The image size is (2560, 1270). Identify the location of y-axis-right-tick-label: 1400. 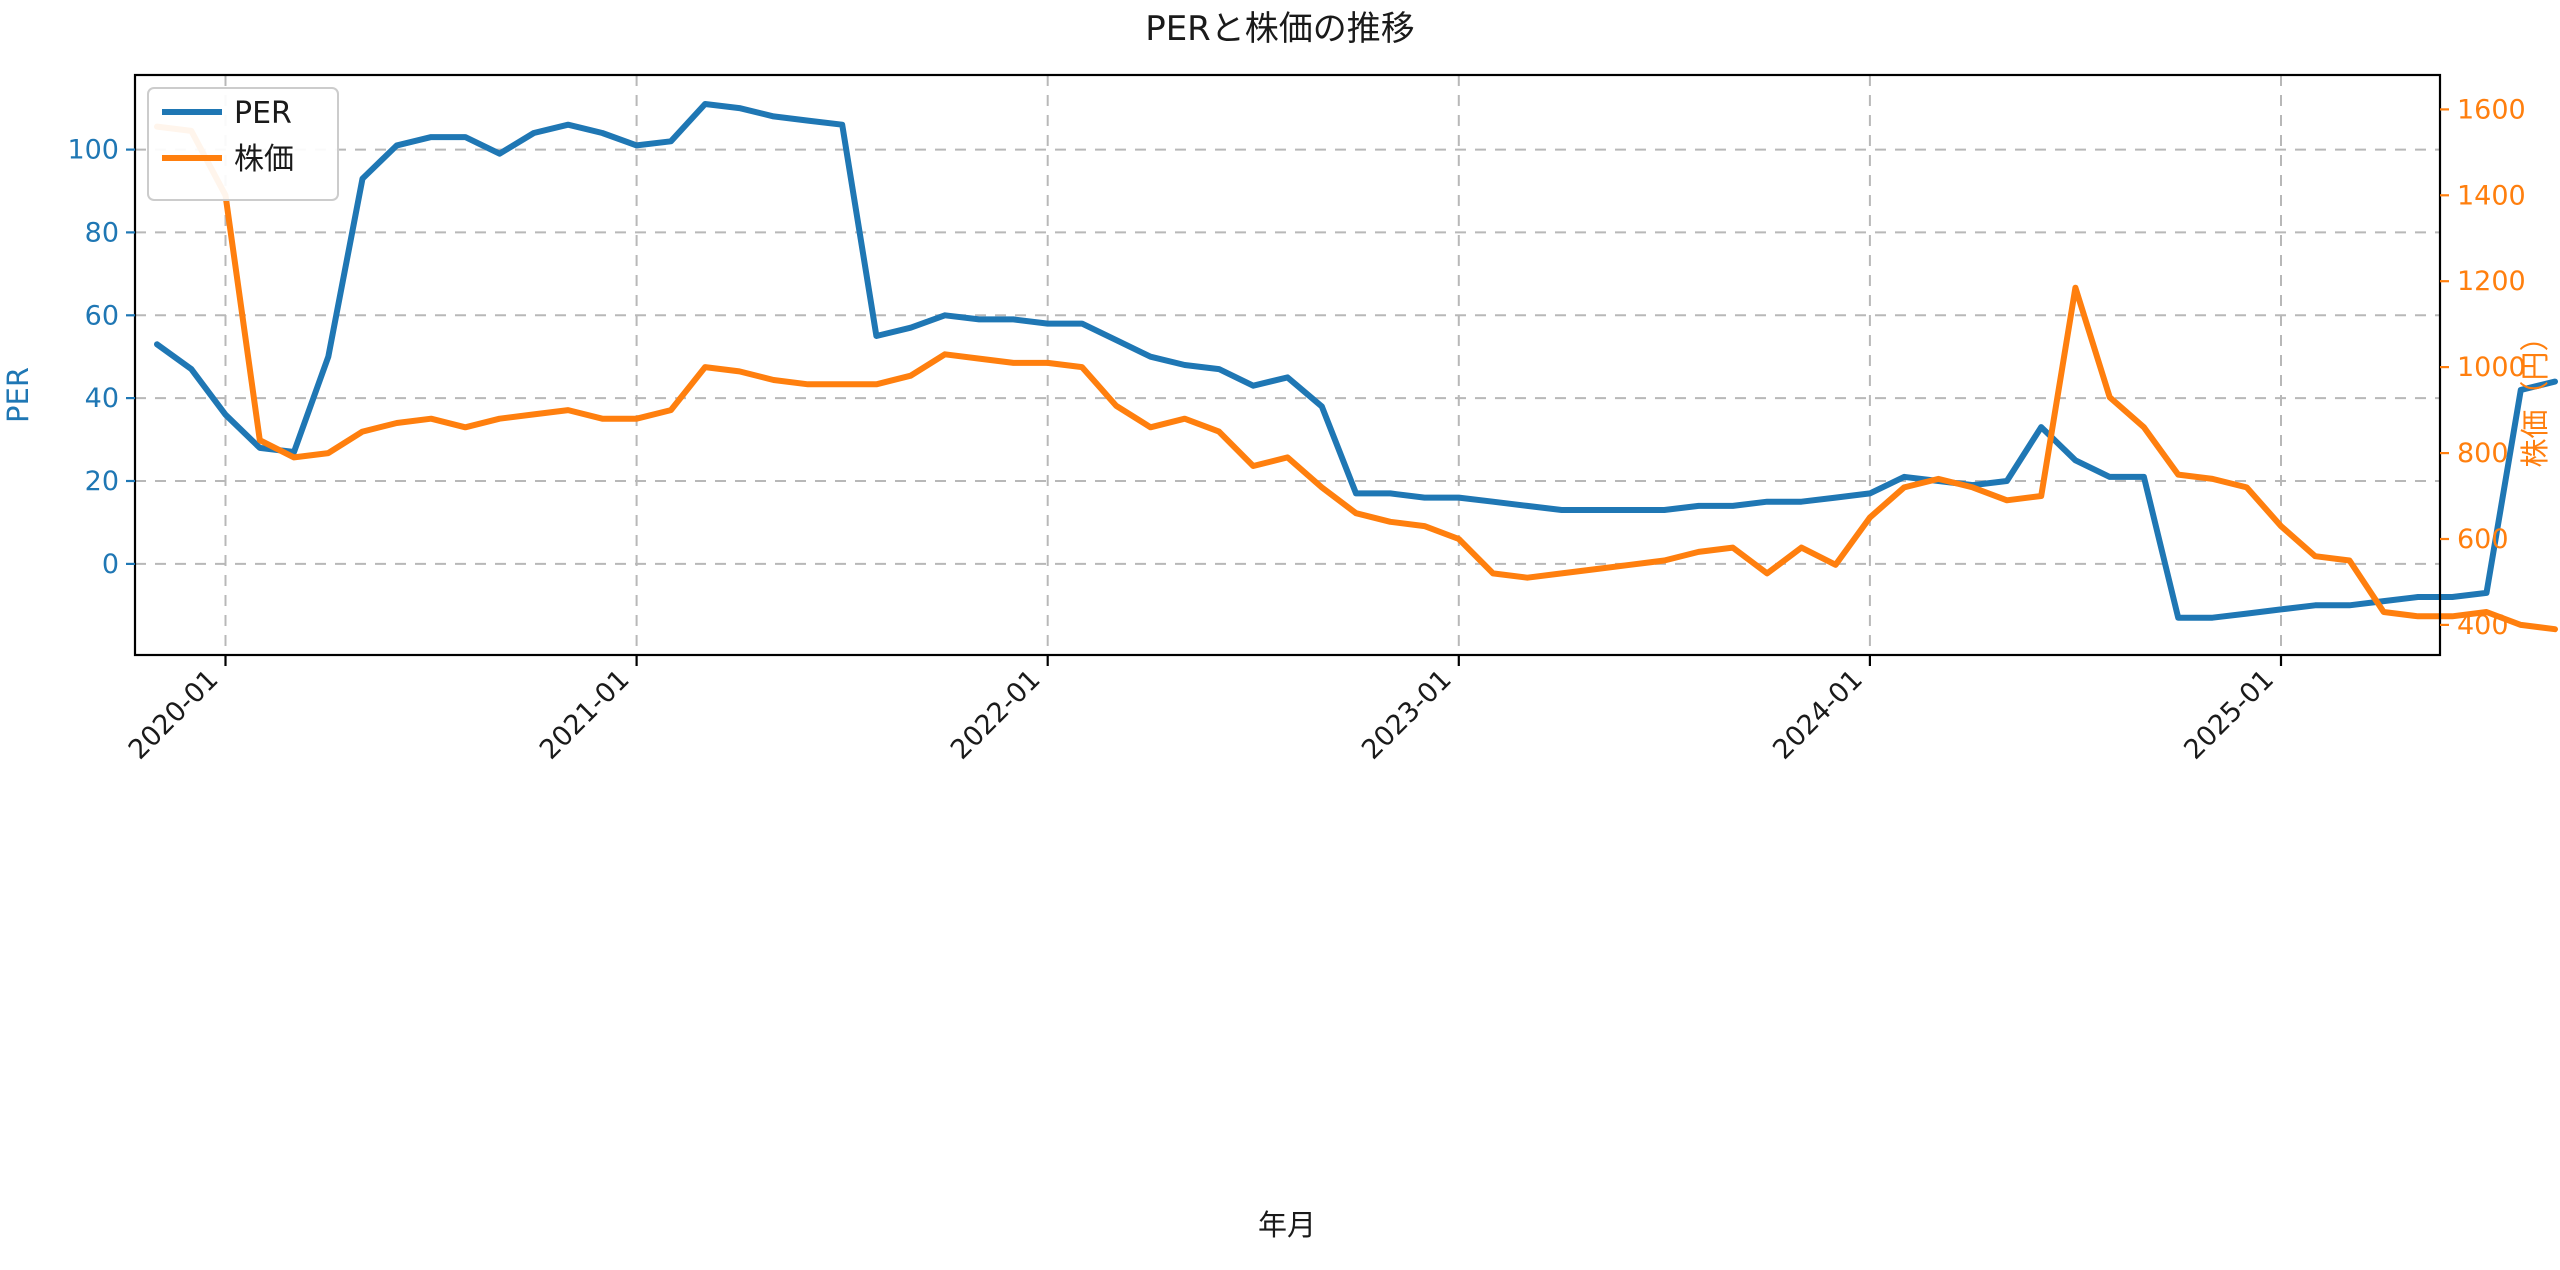
(2491, 195).